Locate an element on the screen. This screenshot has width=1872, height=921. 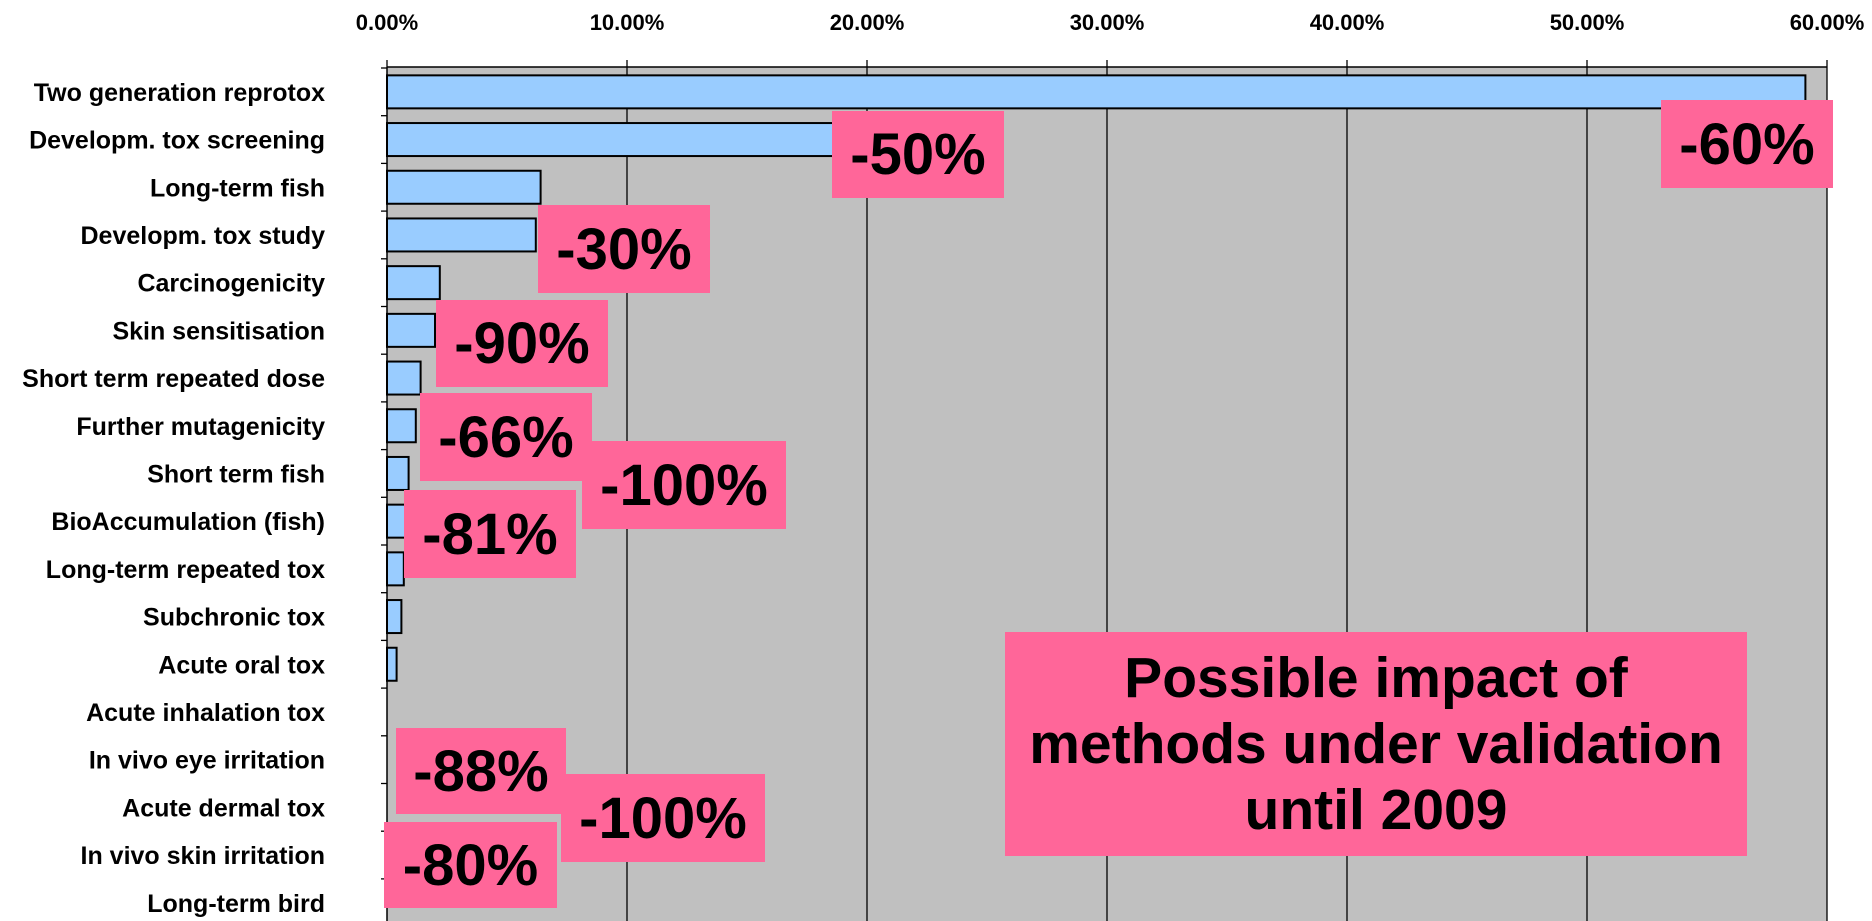
category-label: Acute oral tox is located at coordinates (241, 665).